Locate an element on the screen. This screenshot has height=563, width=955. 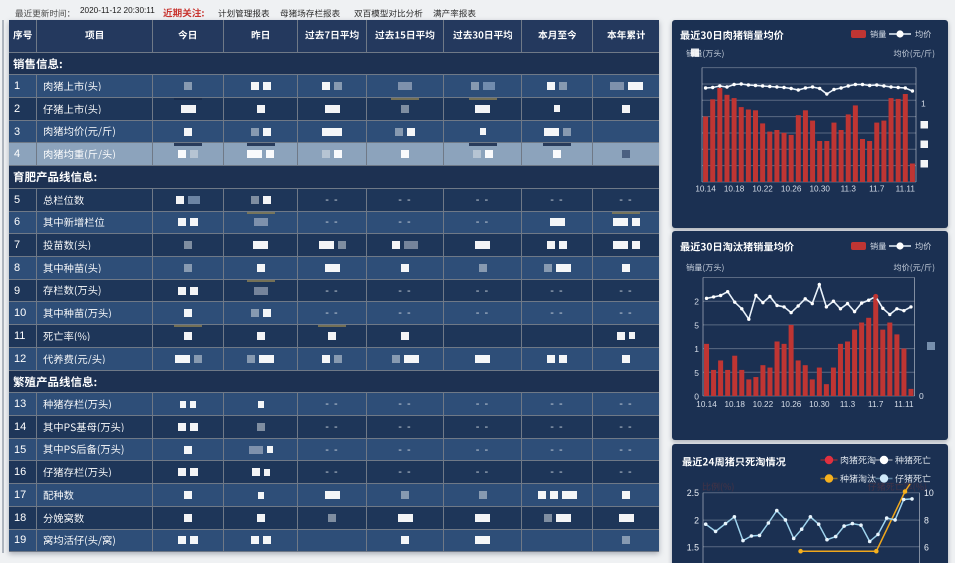
svg-text: 6 is located at coordinates (926, 547).